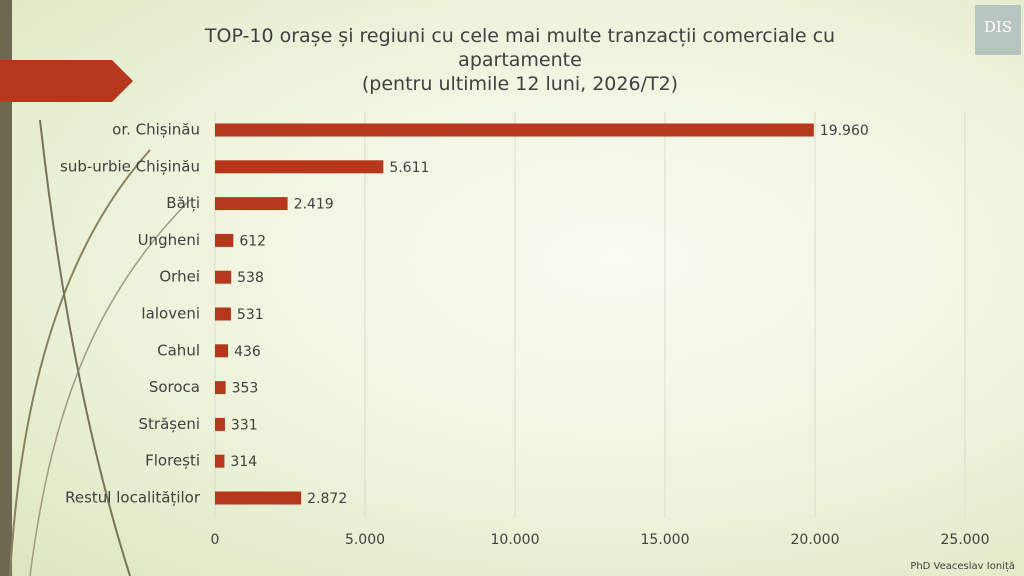 Image resolution: width=1024 pixels, height=576 pixels. Describe the element at coordinates (174, 387) in the screenshot. I see `y-tick-label: Soroca` at that location.